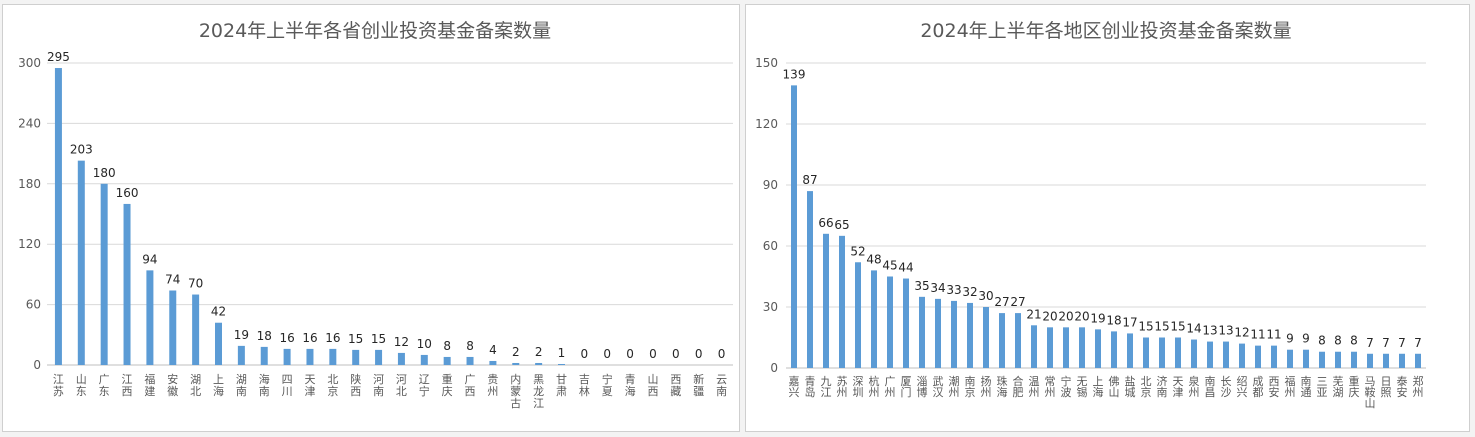  What do you see at coordinates (241, 335) in the screenshot?
I see `data-label: 19` at bounding box center [241, 335].